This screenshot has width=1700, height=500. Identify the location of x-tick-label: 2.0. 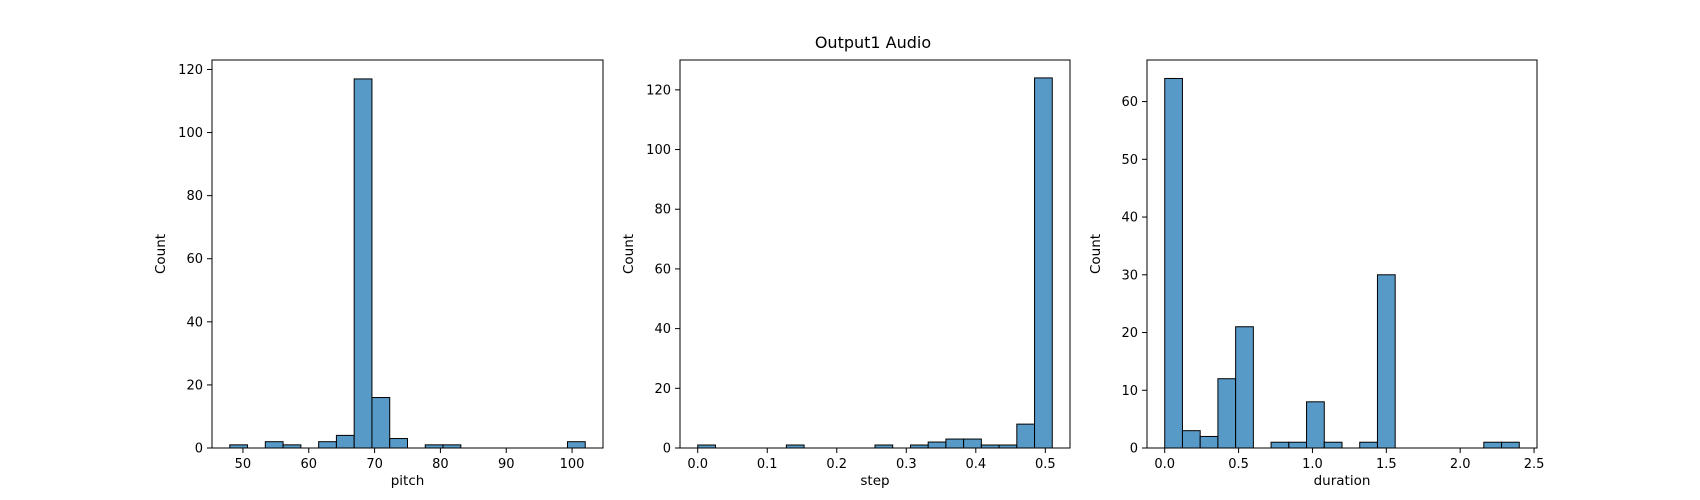
(1460, 464).